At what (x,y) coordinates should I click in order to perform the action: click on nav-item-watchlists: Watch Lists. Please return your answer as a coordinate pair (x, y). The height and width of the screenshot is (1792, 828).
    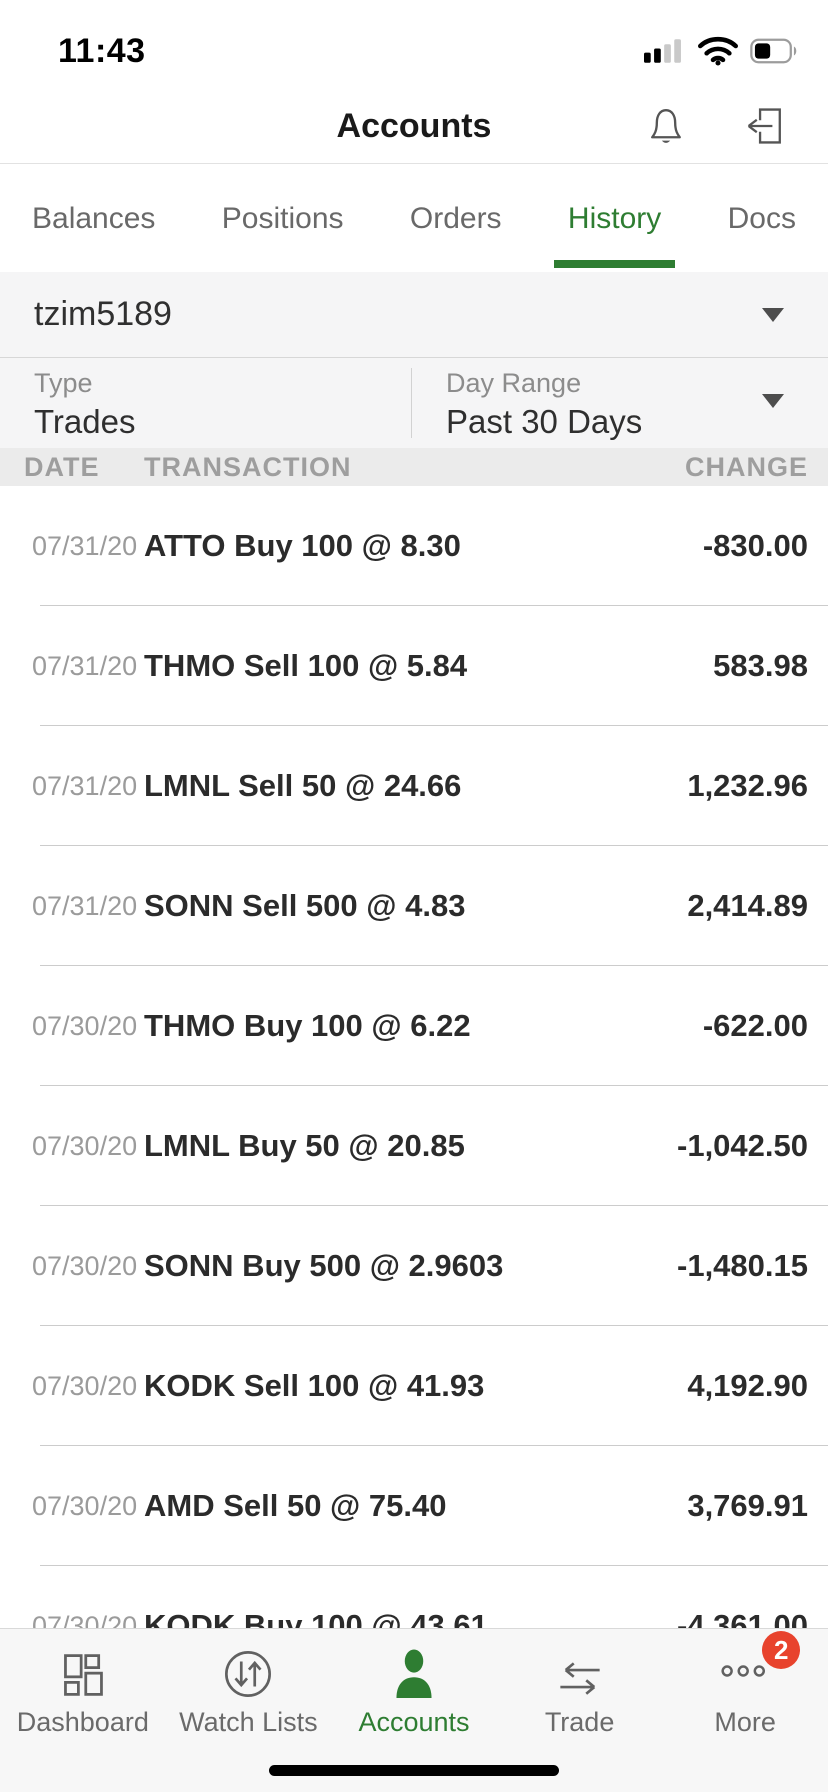
    Looking at the image, I should click on (249, 1690).